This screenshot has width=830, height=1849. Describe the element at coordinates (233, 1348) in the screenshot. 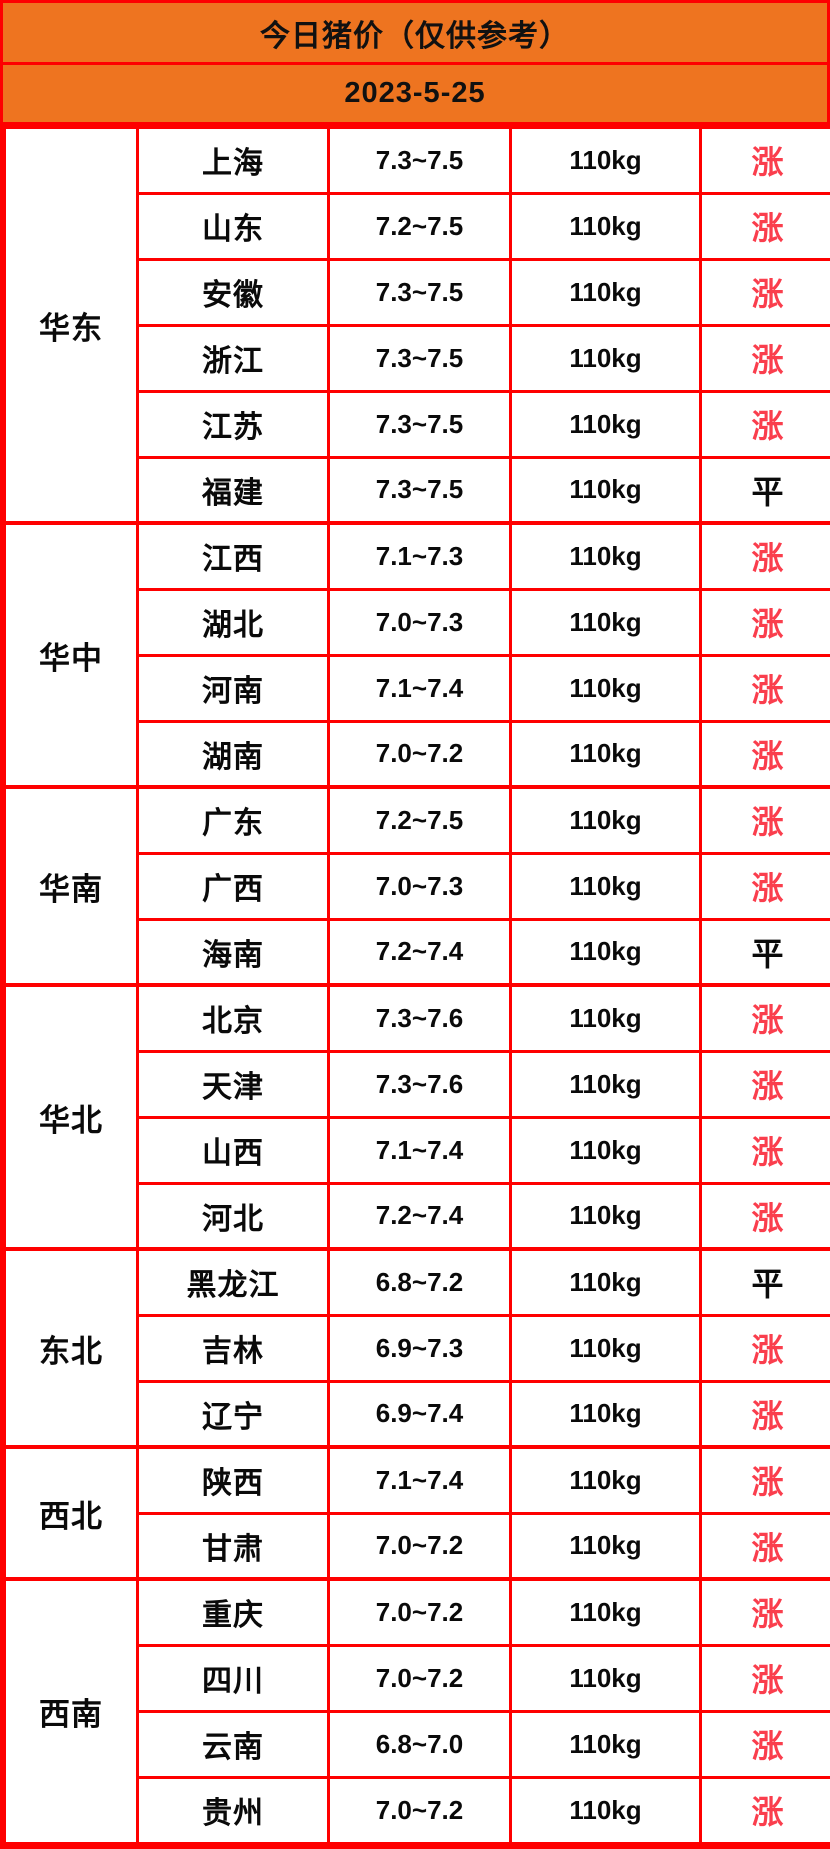

I see `province-cell: 吉林` at that location.